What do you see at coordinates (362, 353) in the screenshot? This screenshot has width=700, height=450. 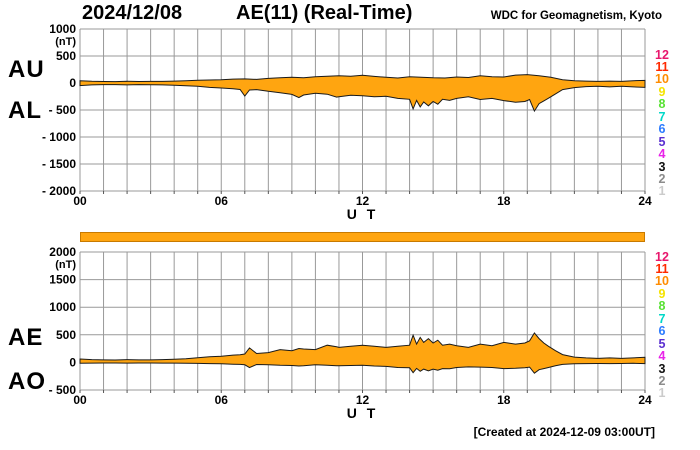 I see `ae-ao-waveform` at bounding box center [362, 353].